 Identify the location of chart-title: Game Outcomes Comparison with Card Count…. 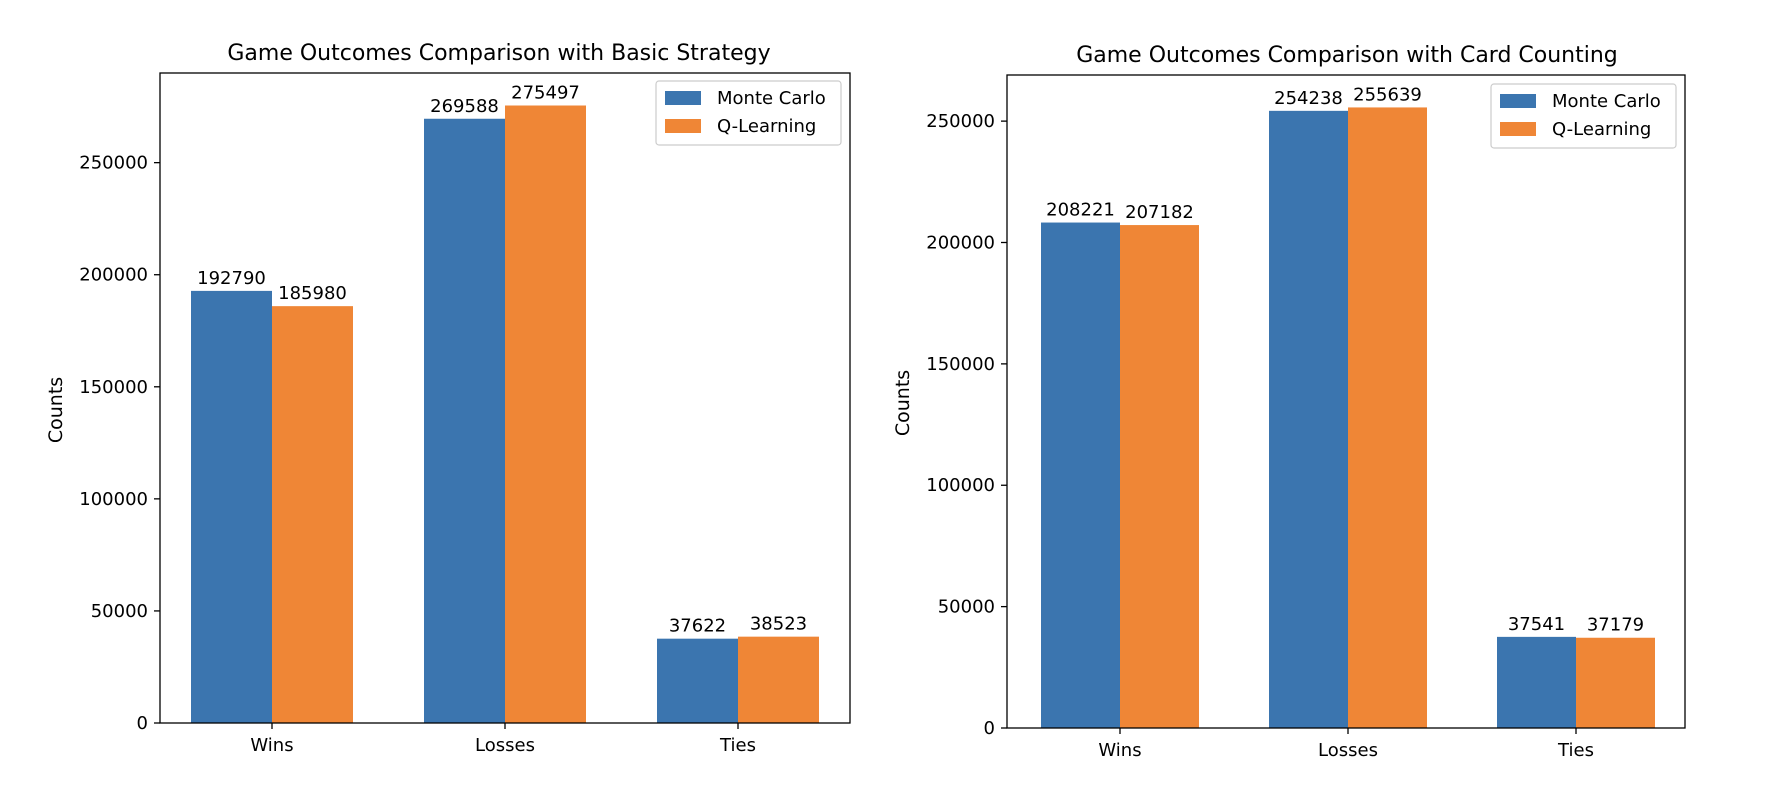
(1347, 55).